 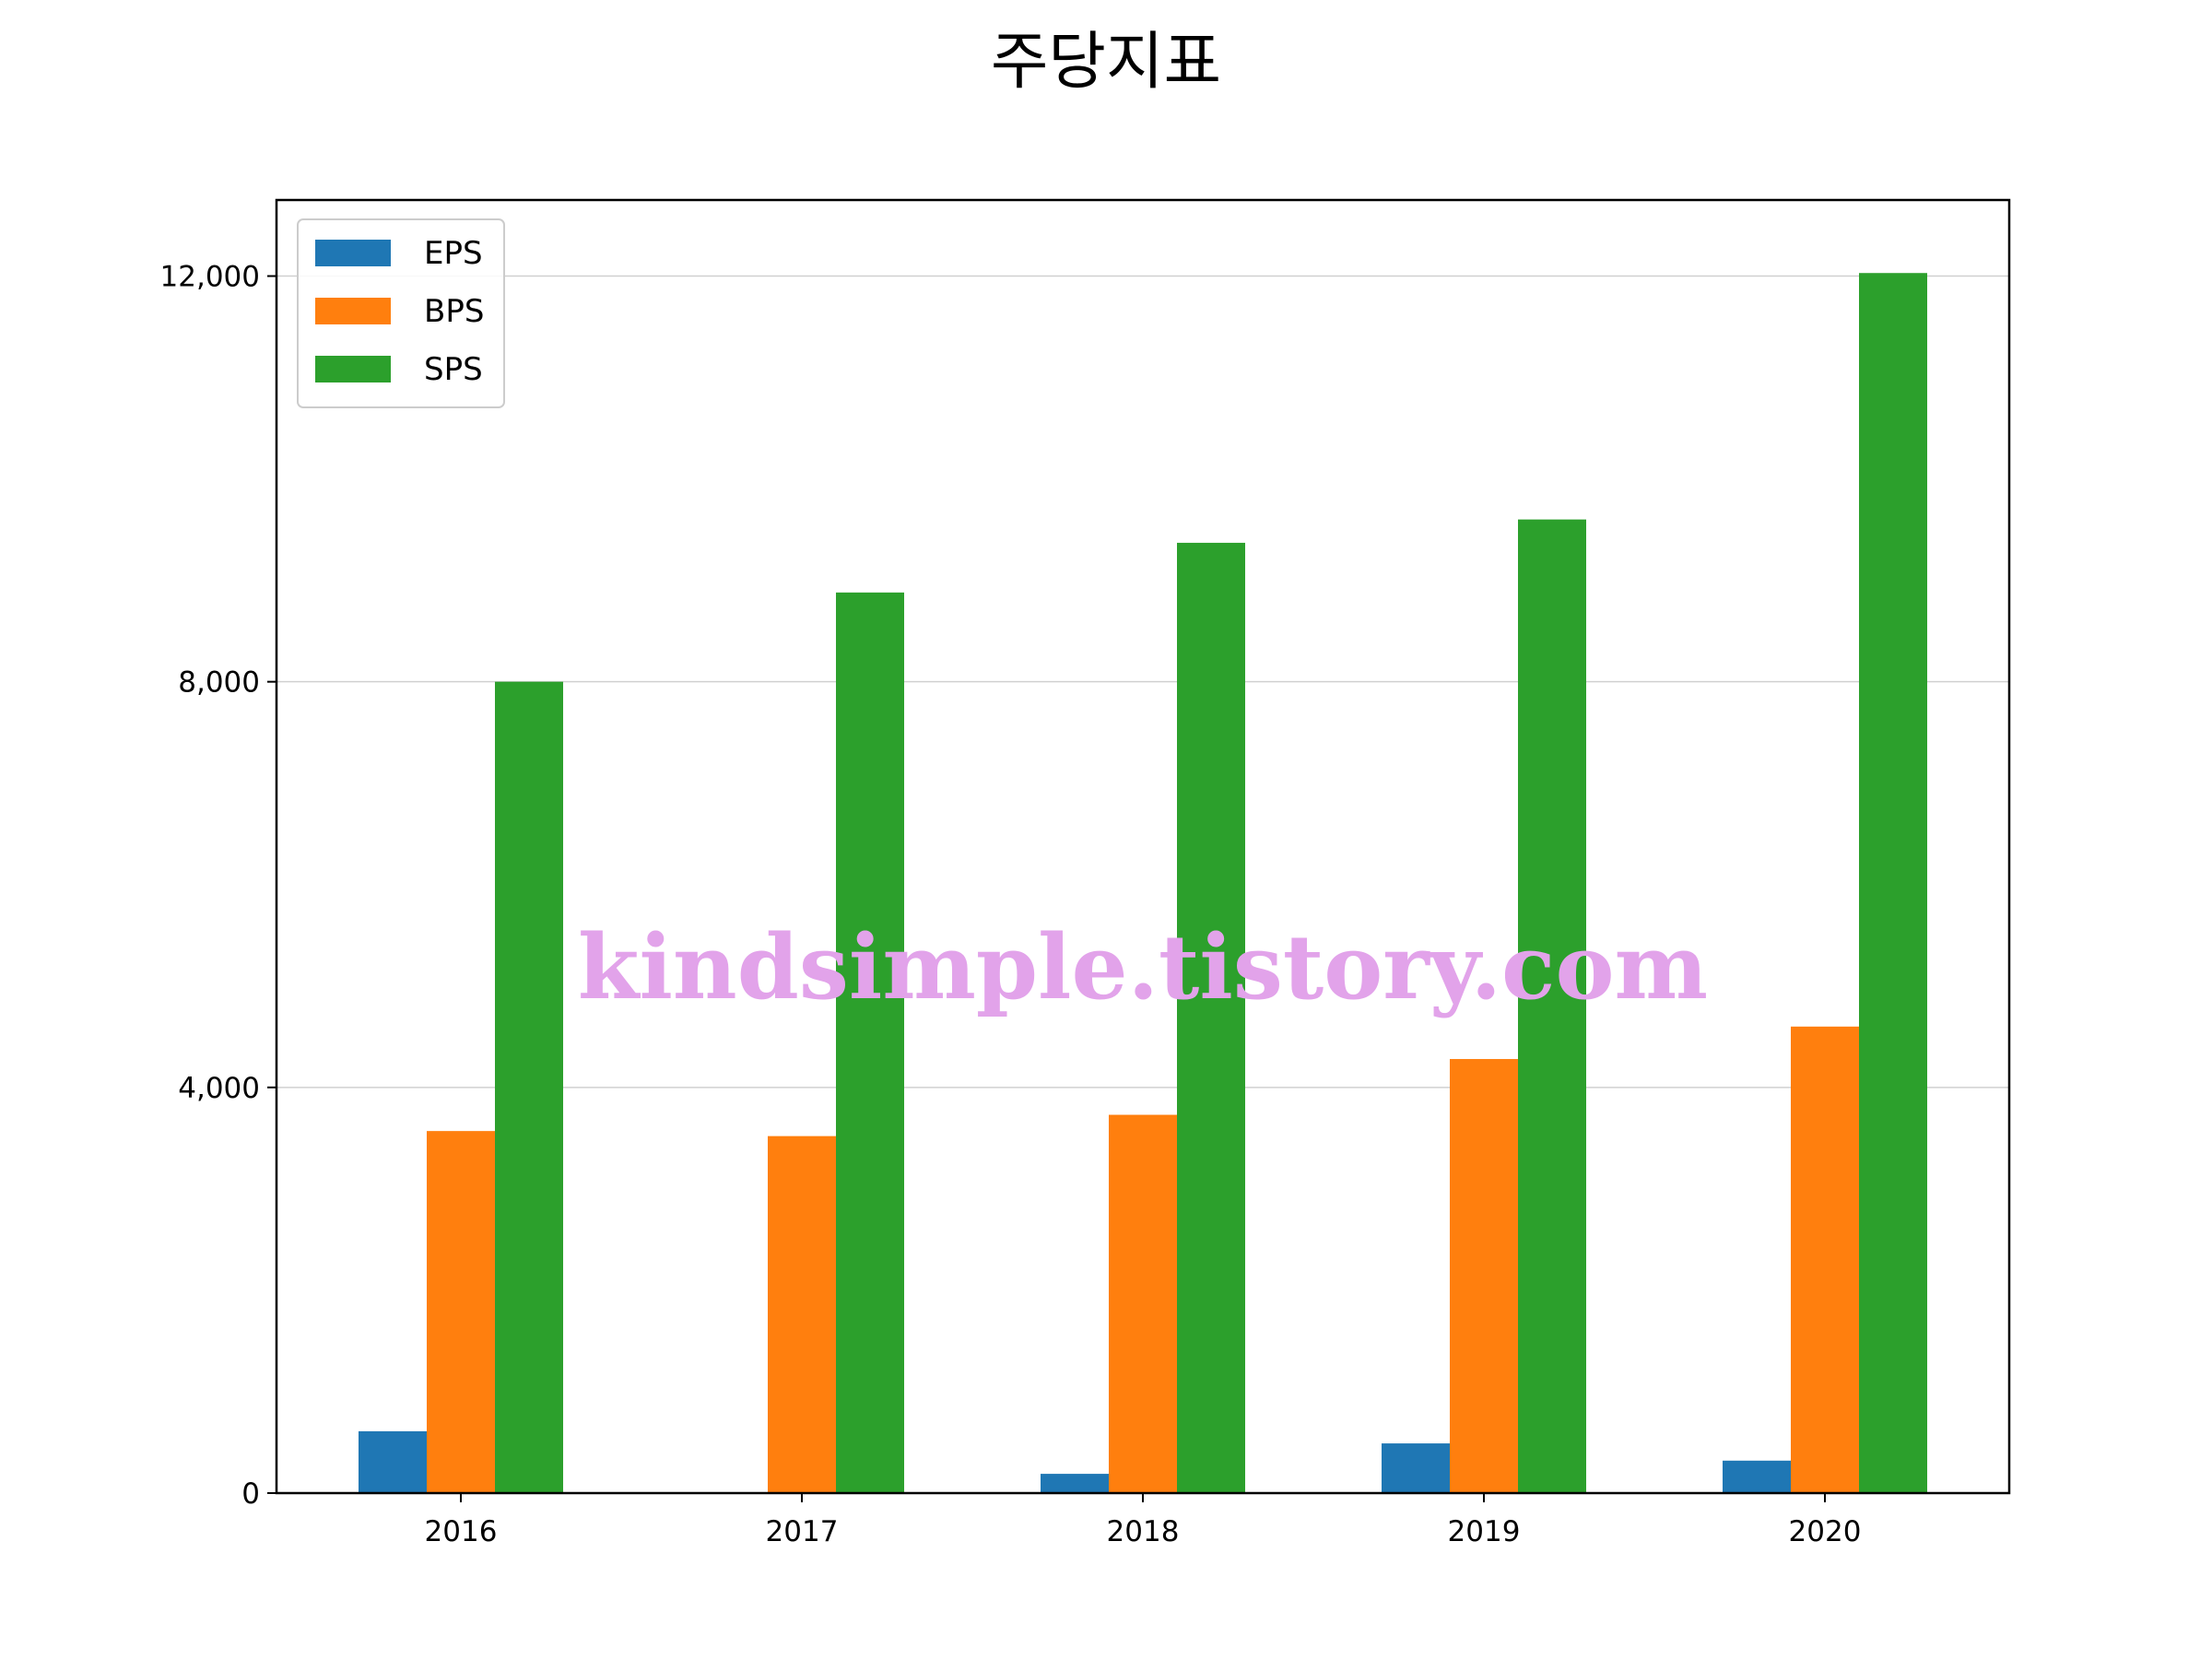 I want to click on legend-swatch-eps, so click(x=353, y=253).